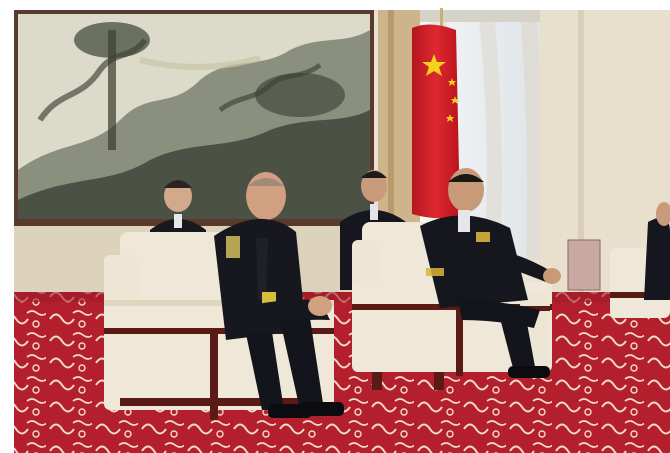 Image resolution: width=670 pixels, height=453 pixels. Describe the element at coordinates (279, 295) in the screenshot. I see `seated-officer-left` at that location.